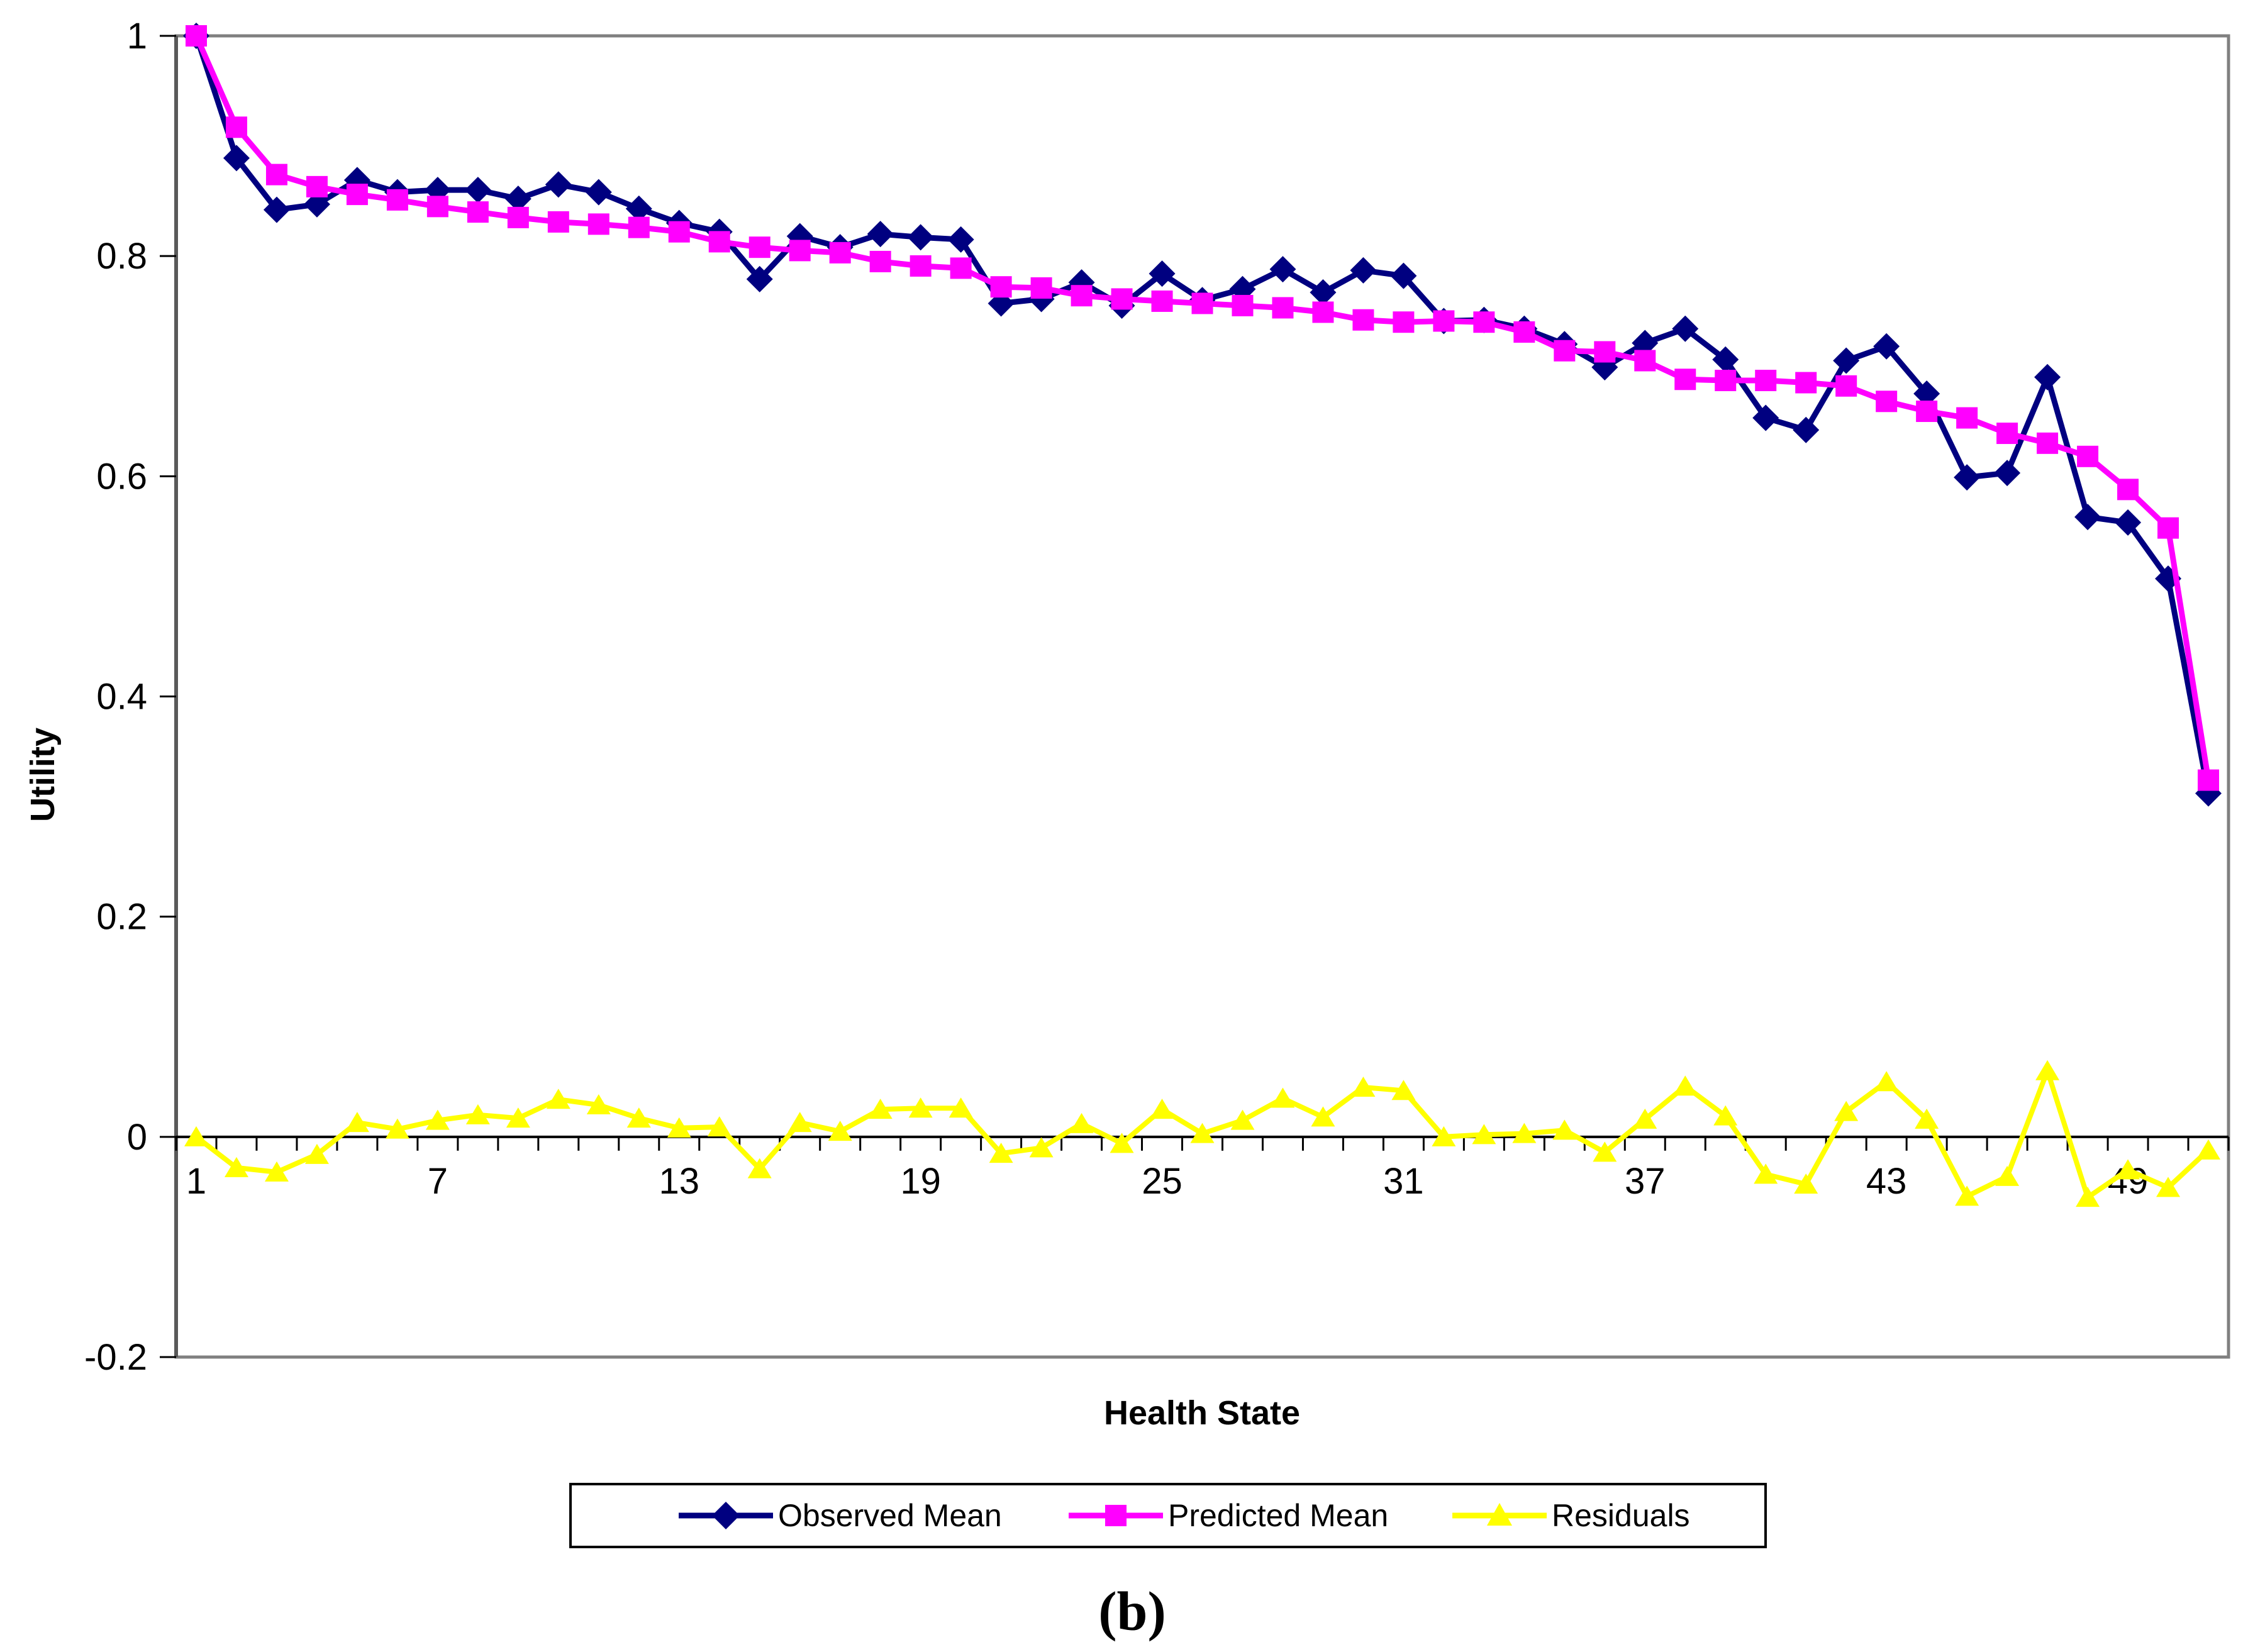 The height and width of the screenshot is (1652, 2265). I want to click on y-tick-label-0.6: 0.6, so click(121, 476).